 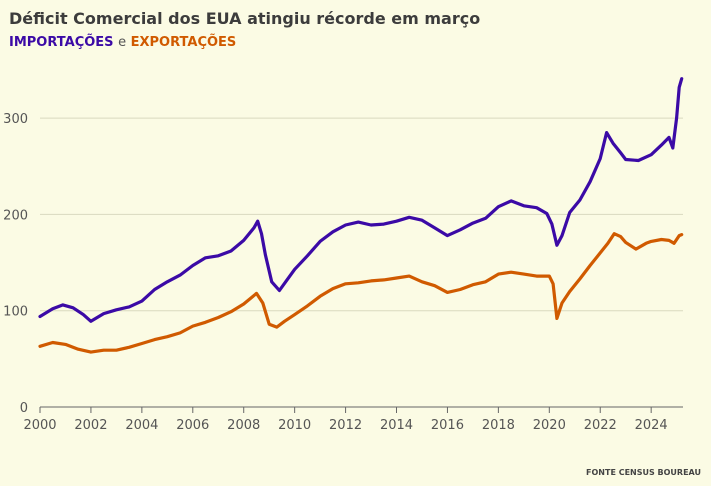 I want to click on x-tick-label: 2024, so click(x=651, y=425).